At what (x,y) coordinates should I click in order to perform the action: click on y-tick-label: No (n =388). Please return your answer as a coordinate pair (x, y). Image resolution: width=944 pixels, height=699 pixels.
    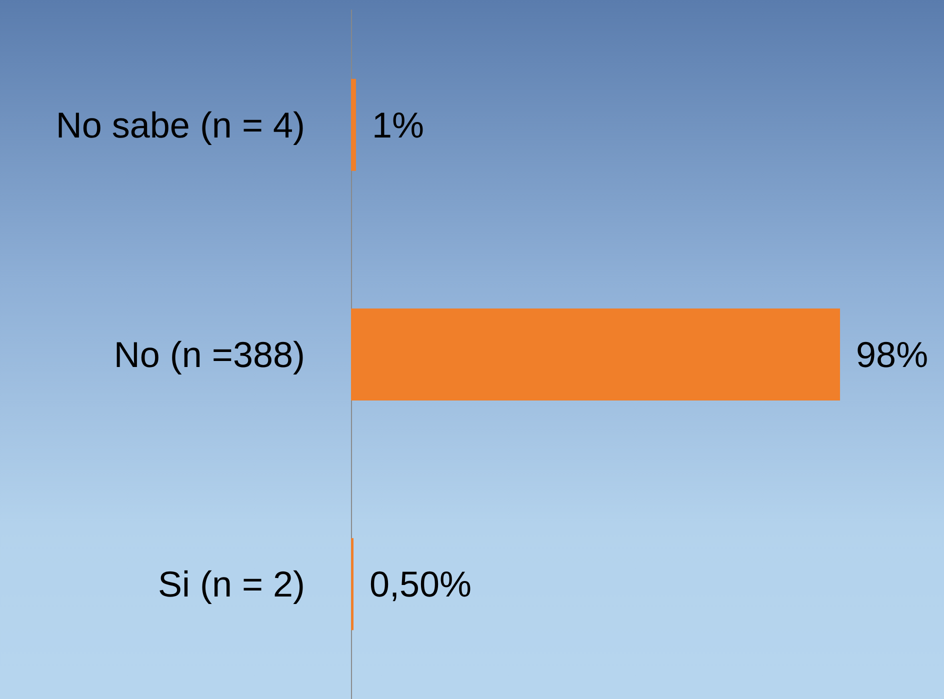
    Looking at the image, I should click on (209, 354).